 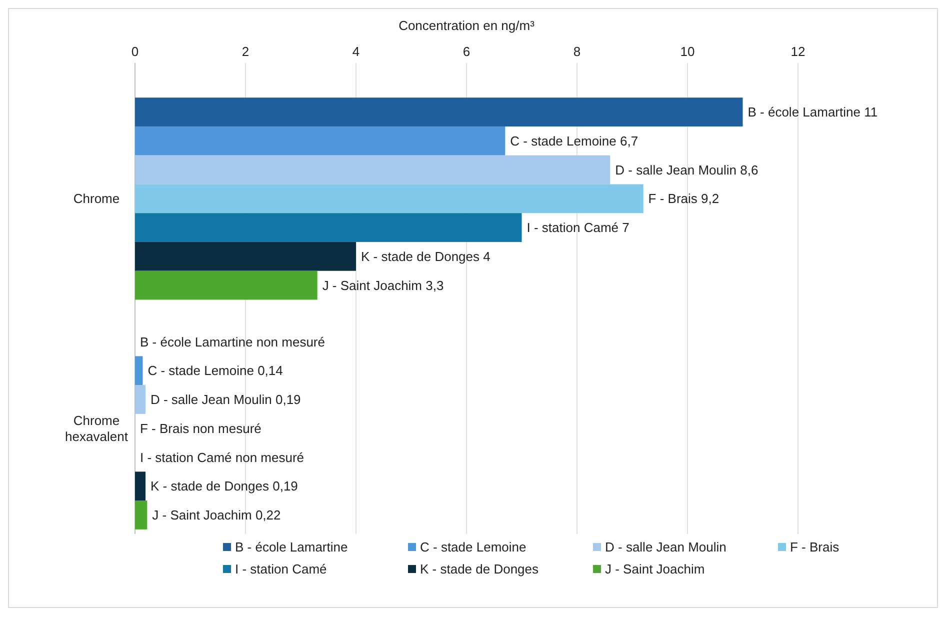 What do you see at coordinates (578, 228) in the screenshot?
I see `data-label: I - station Camé 7` at bounding box center [578, 228].